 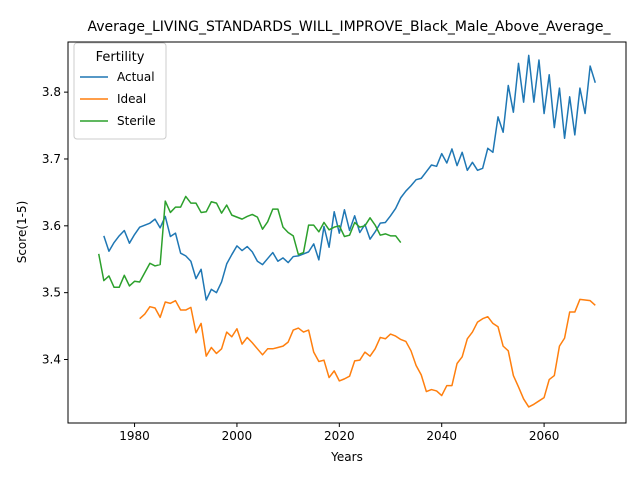 I want to click on legend-box, so click(x=120, y=91).